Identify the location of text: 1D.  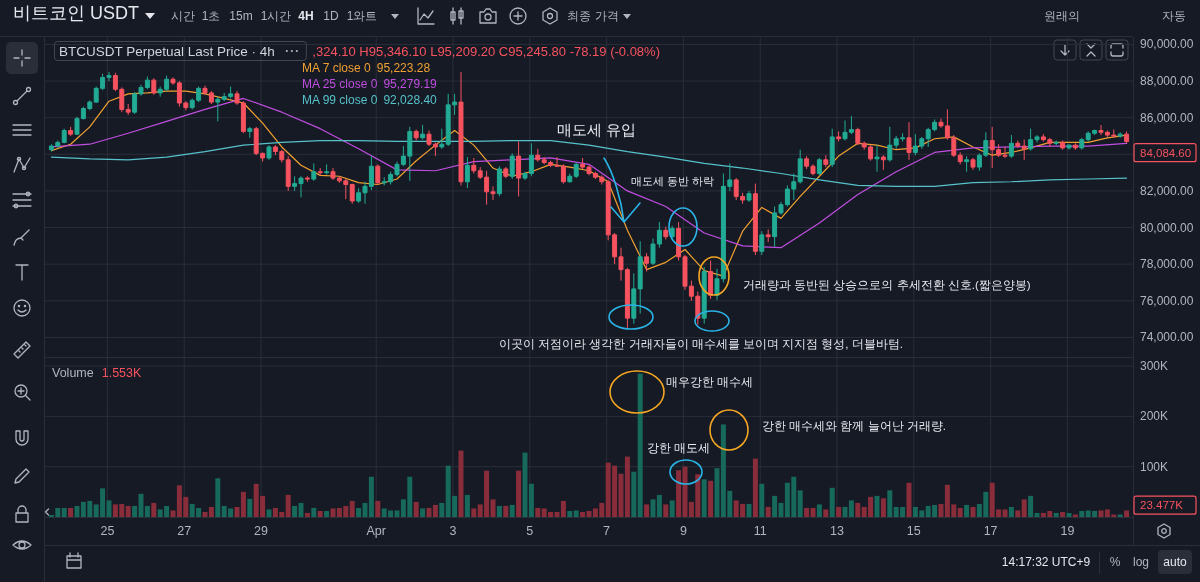
(331, 16).